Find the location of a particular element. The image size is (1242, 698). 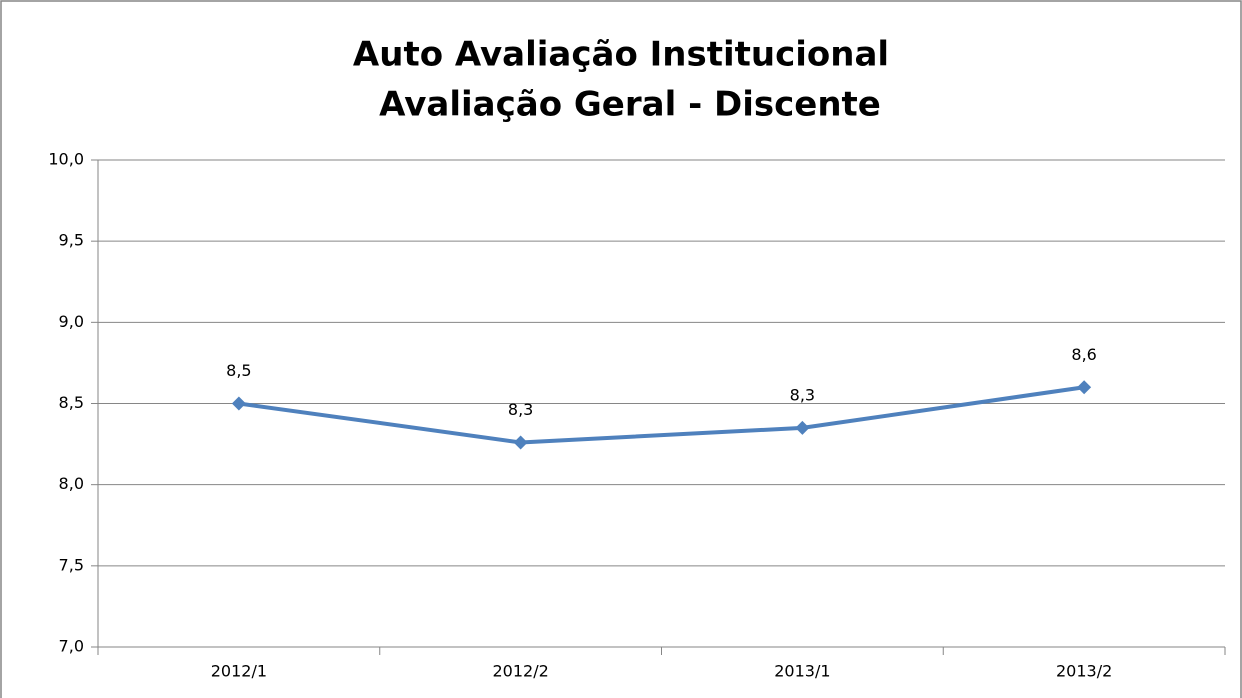

y-tick-label: 8,5 is located at coordinates (71, 402).